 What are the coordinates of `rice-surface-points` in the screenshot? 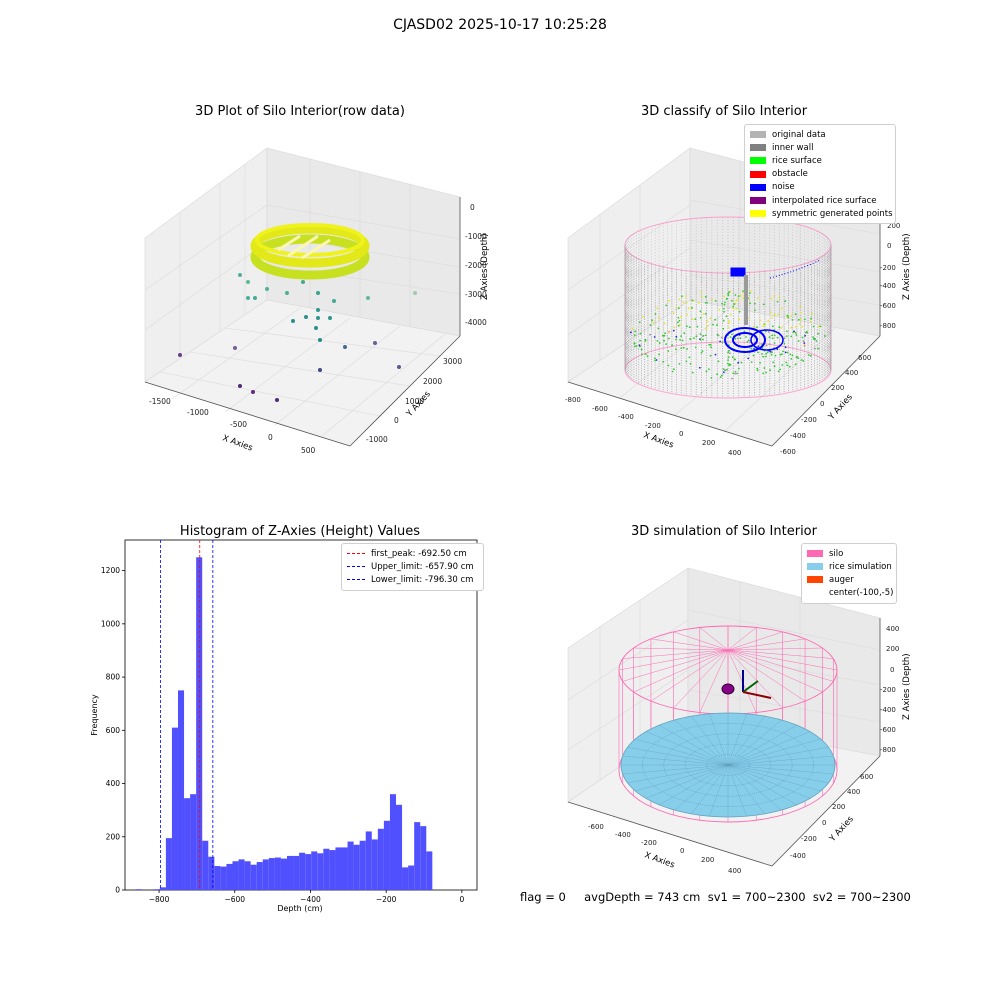 It's located at (727, 335).